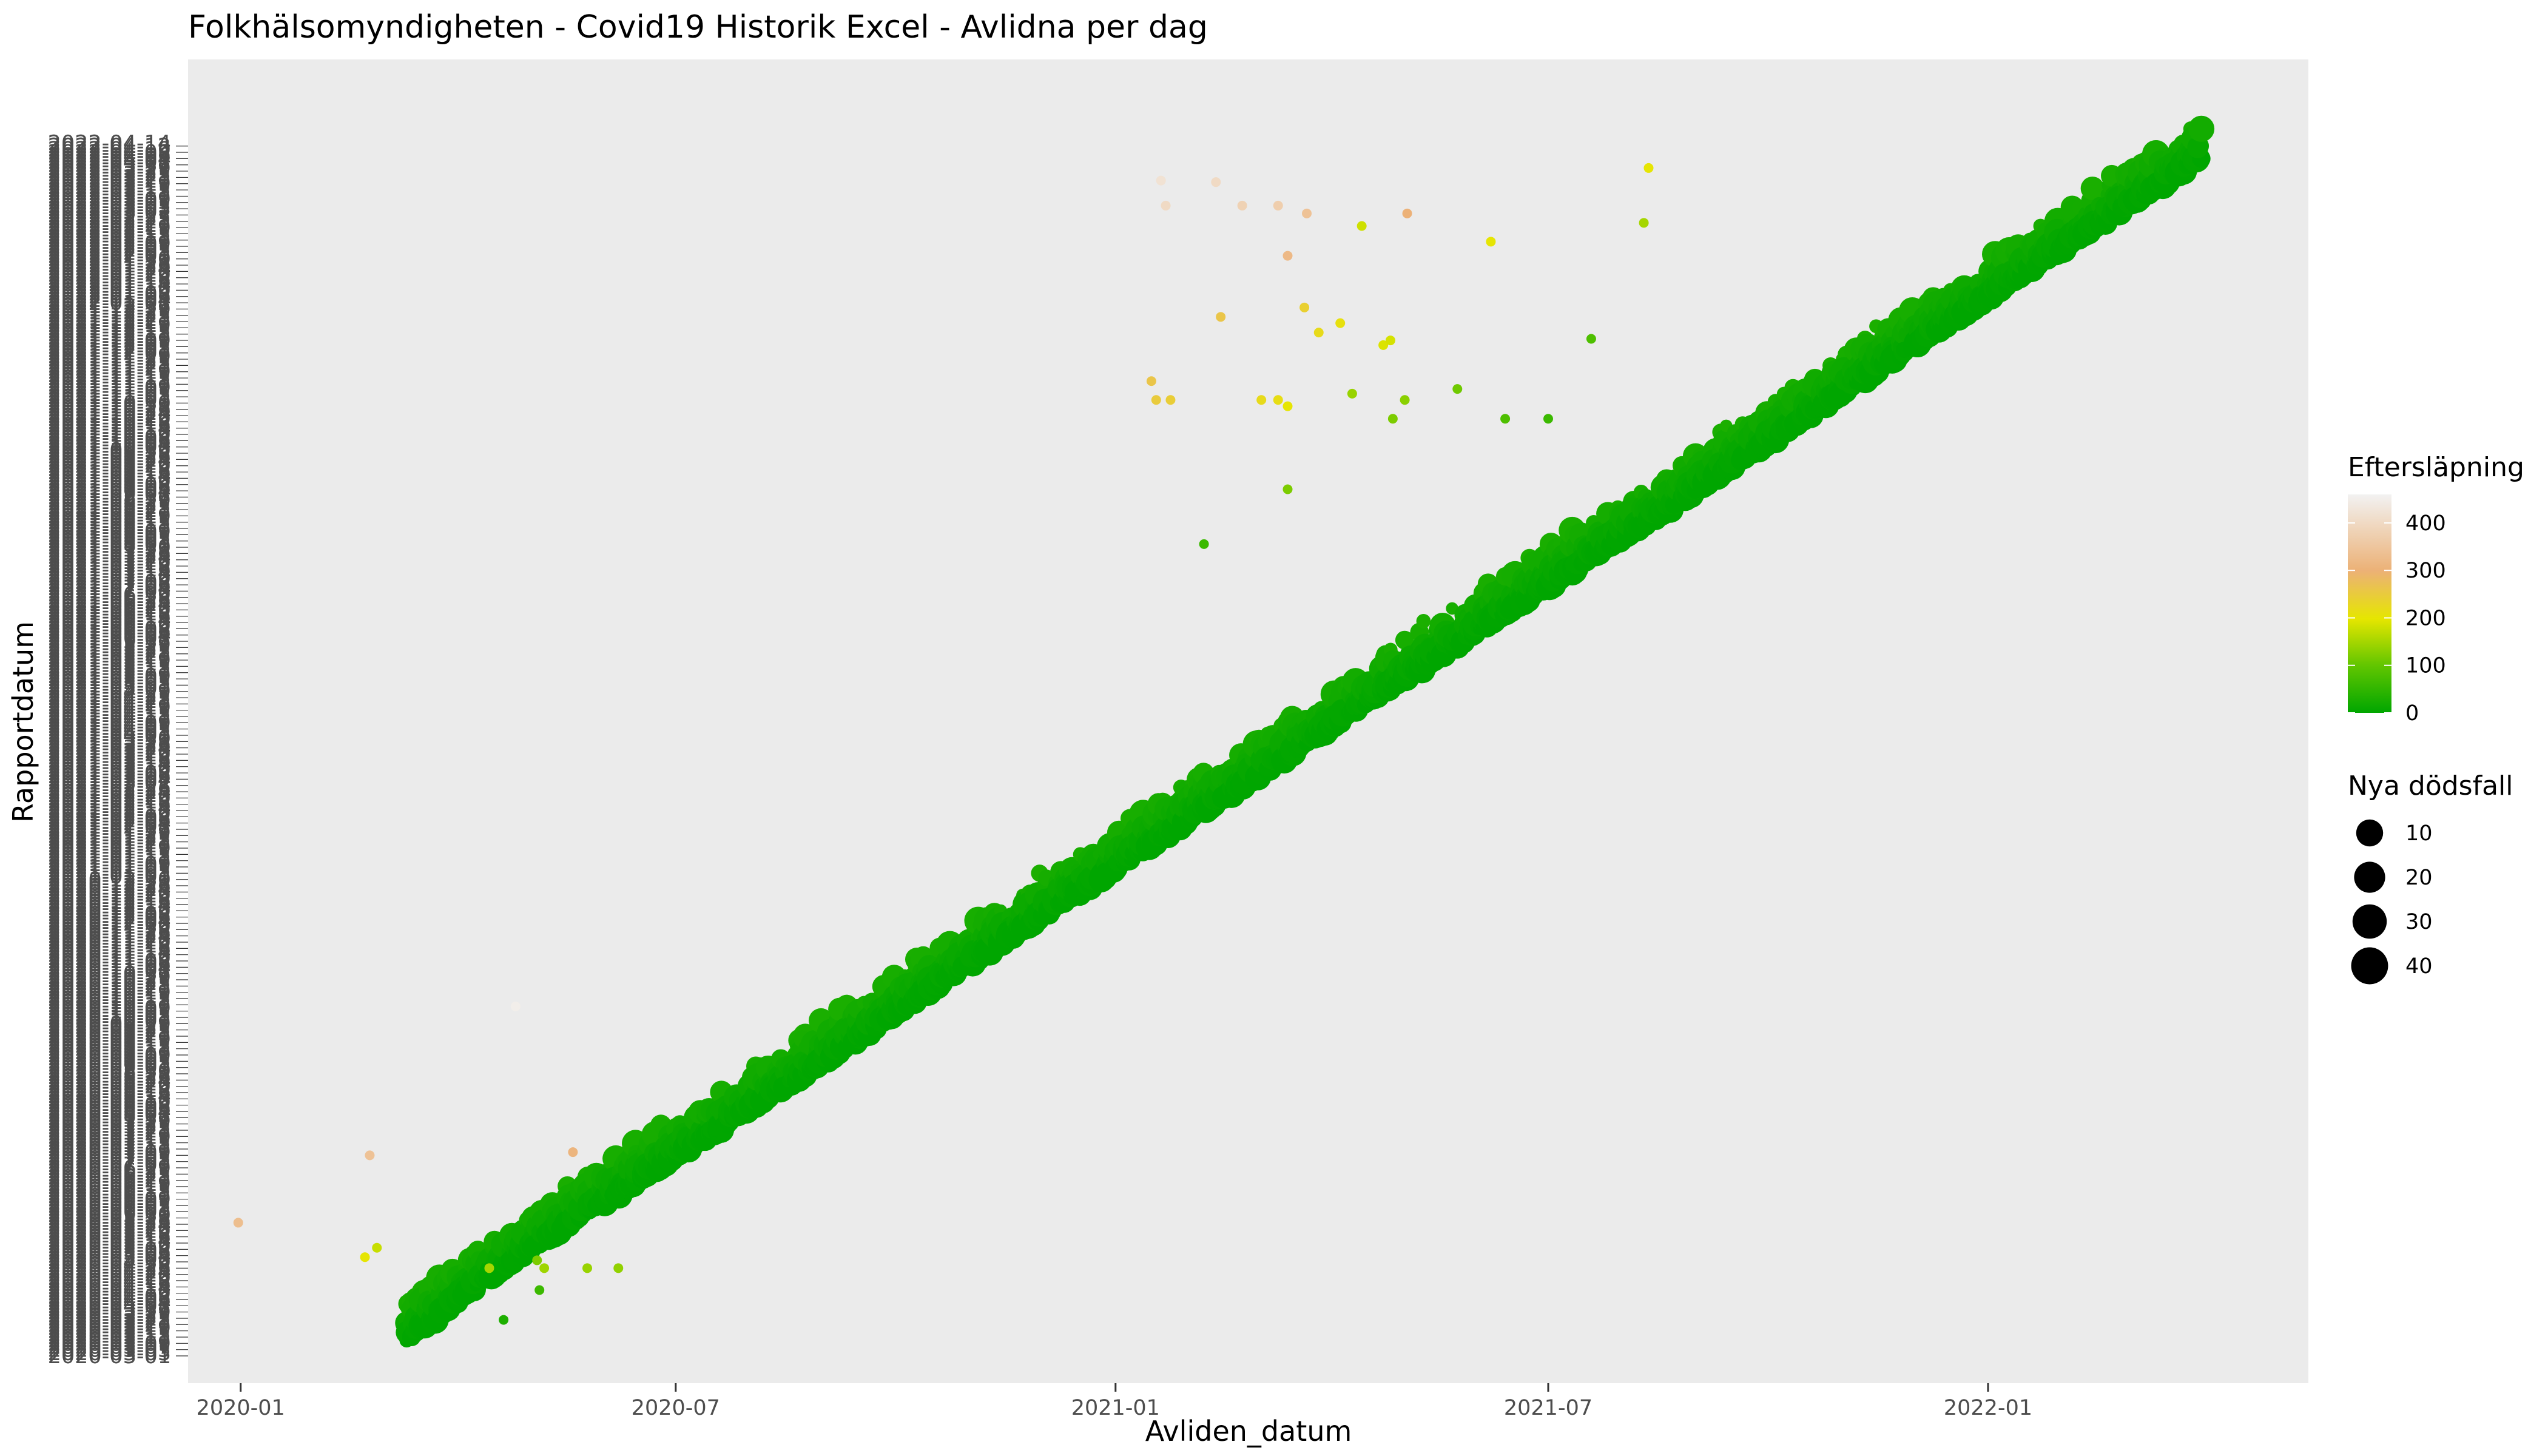  Describe the element at coordinates (109, 727) in the screenshot. I see `y-tick-label: 2021-04-07` at that location.